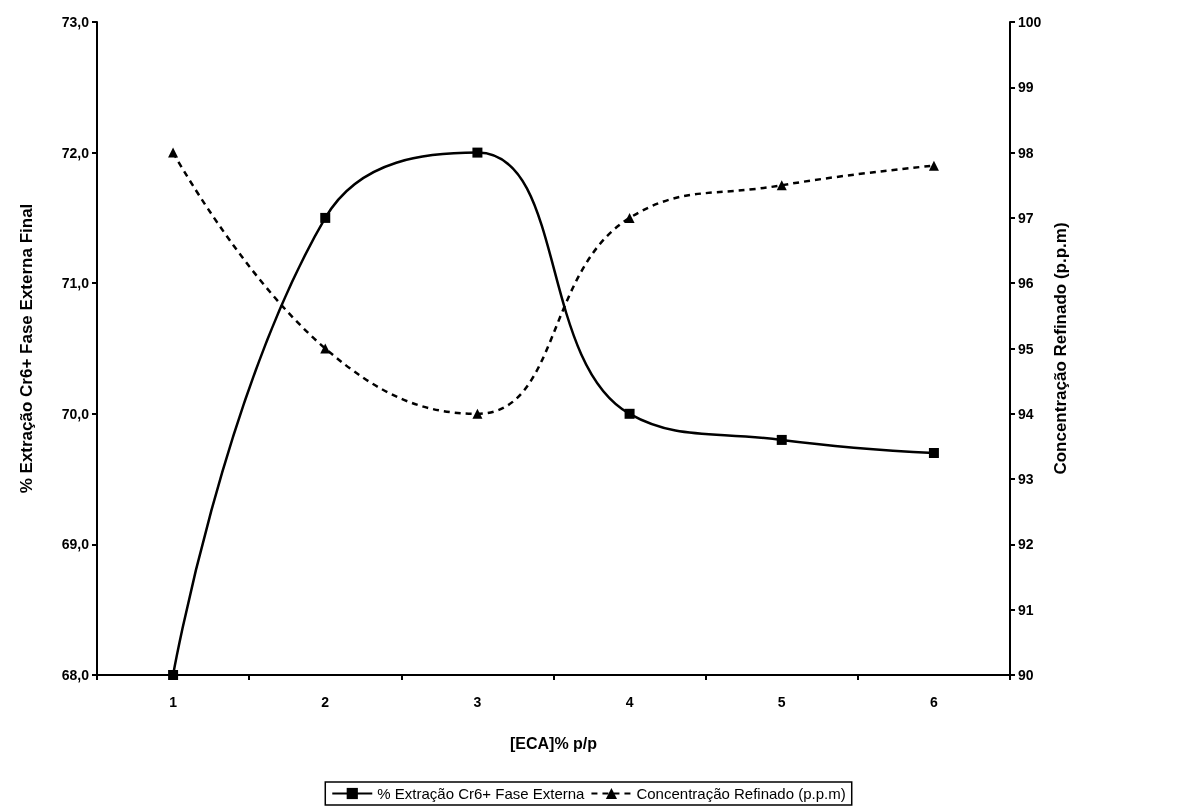 Image resolution: width=1177 pixels, height=811 pixels. What do you see at coordinates (1026, 283) in the screenshot?
I see `y2-tick-label: 96` at bounding box center [1026, 283].